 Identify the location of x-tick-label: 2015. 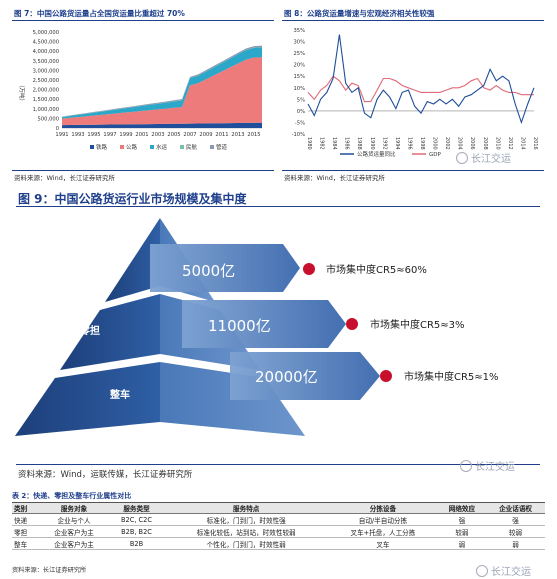
(253, 135).